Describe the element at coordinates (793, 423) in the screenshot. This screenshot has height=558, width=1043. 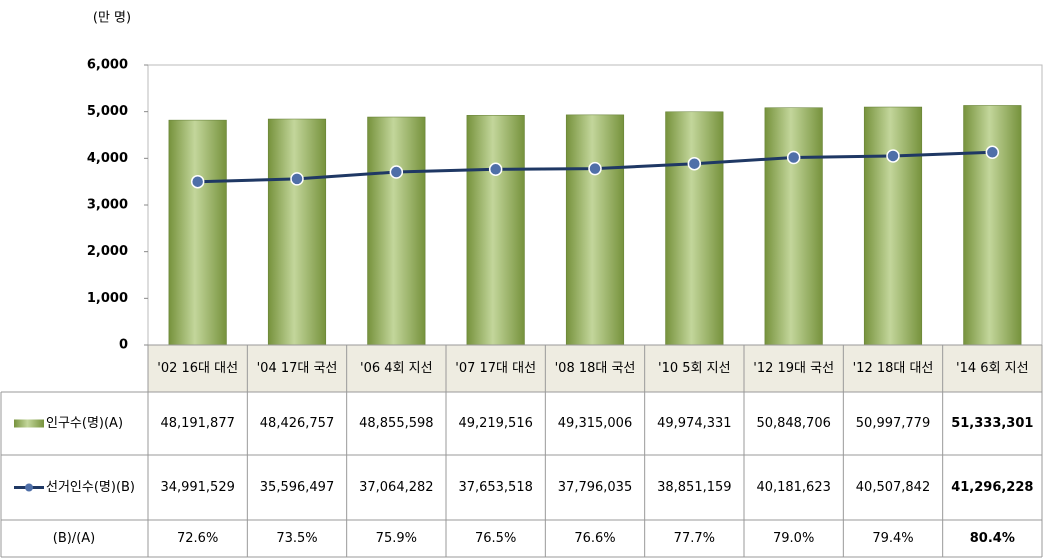
I see `table-value: 50,848,706` at that location.